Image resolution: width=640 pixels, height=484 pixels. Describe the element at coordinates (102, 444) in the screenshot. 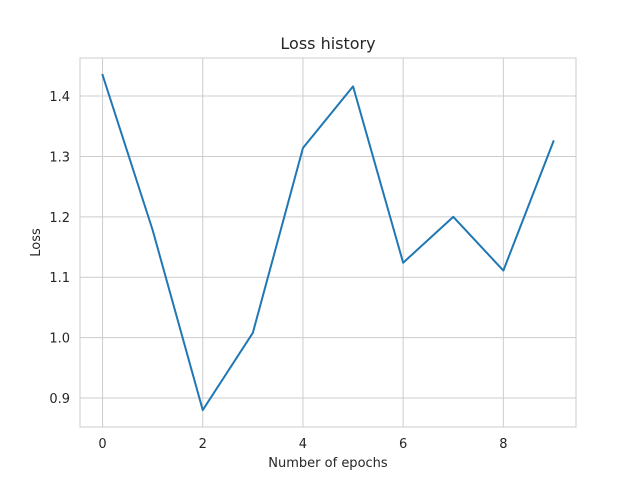

I see `x-tick-label: 0` at that location.